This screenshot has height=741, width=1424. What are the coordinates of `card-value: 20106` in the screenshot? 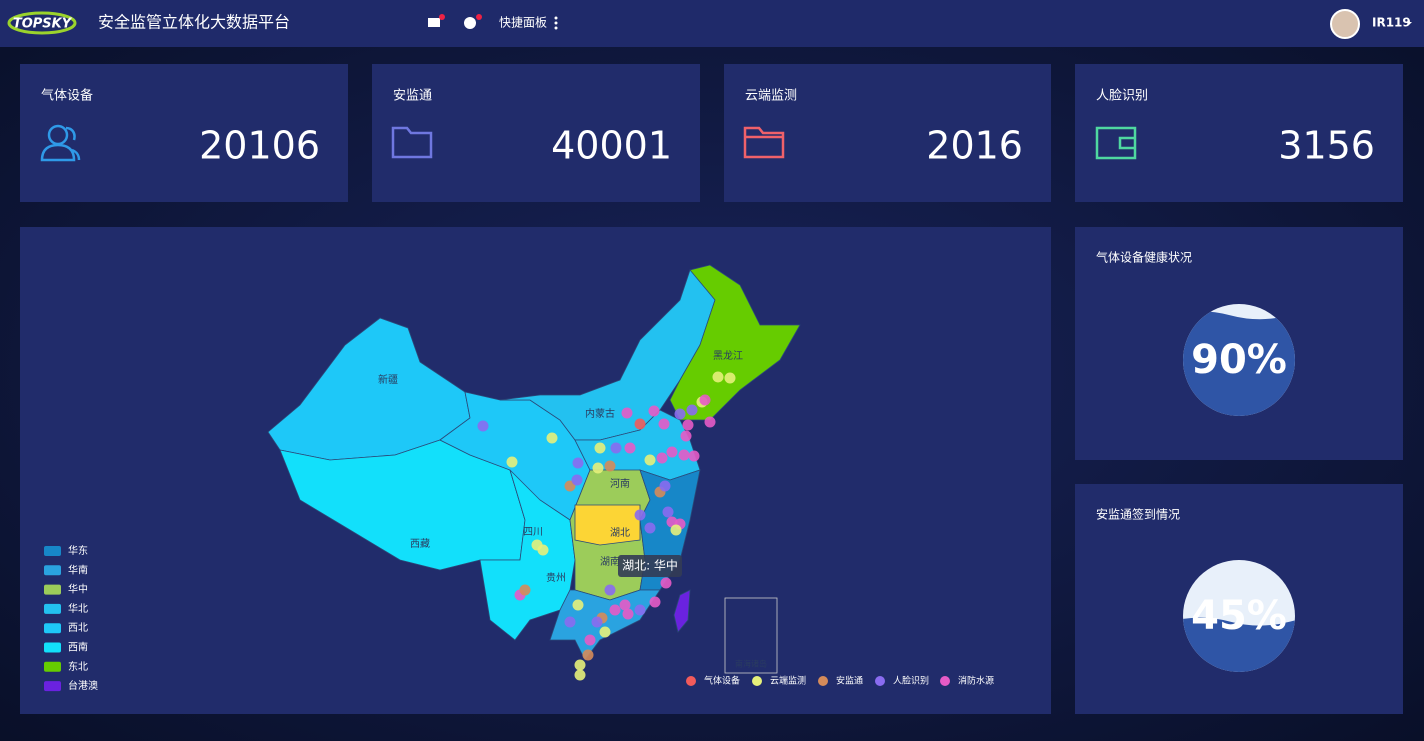 It's located at (259, 146).